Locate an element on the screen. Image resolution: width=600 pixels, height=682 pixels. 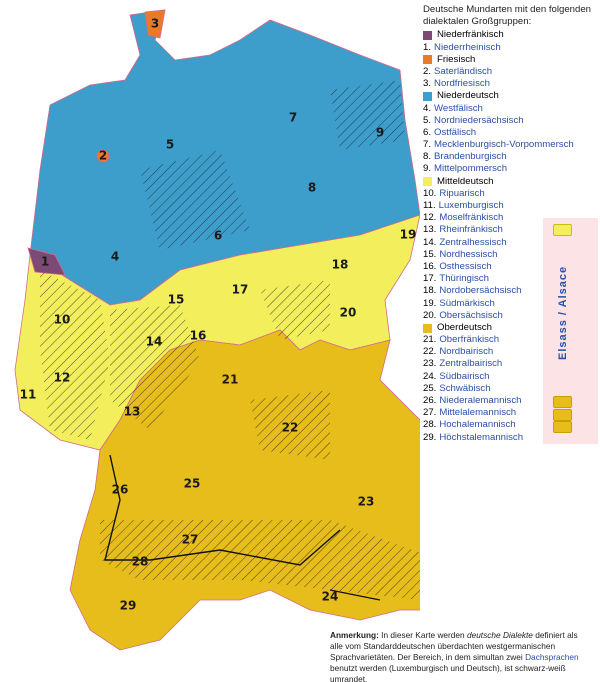
region-number: 9 is located at coordinates (380, 133).